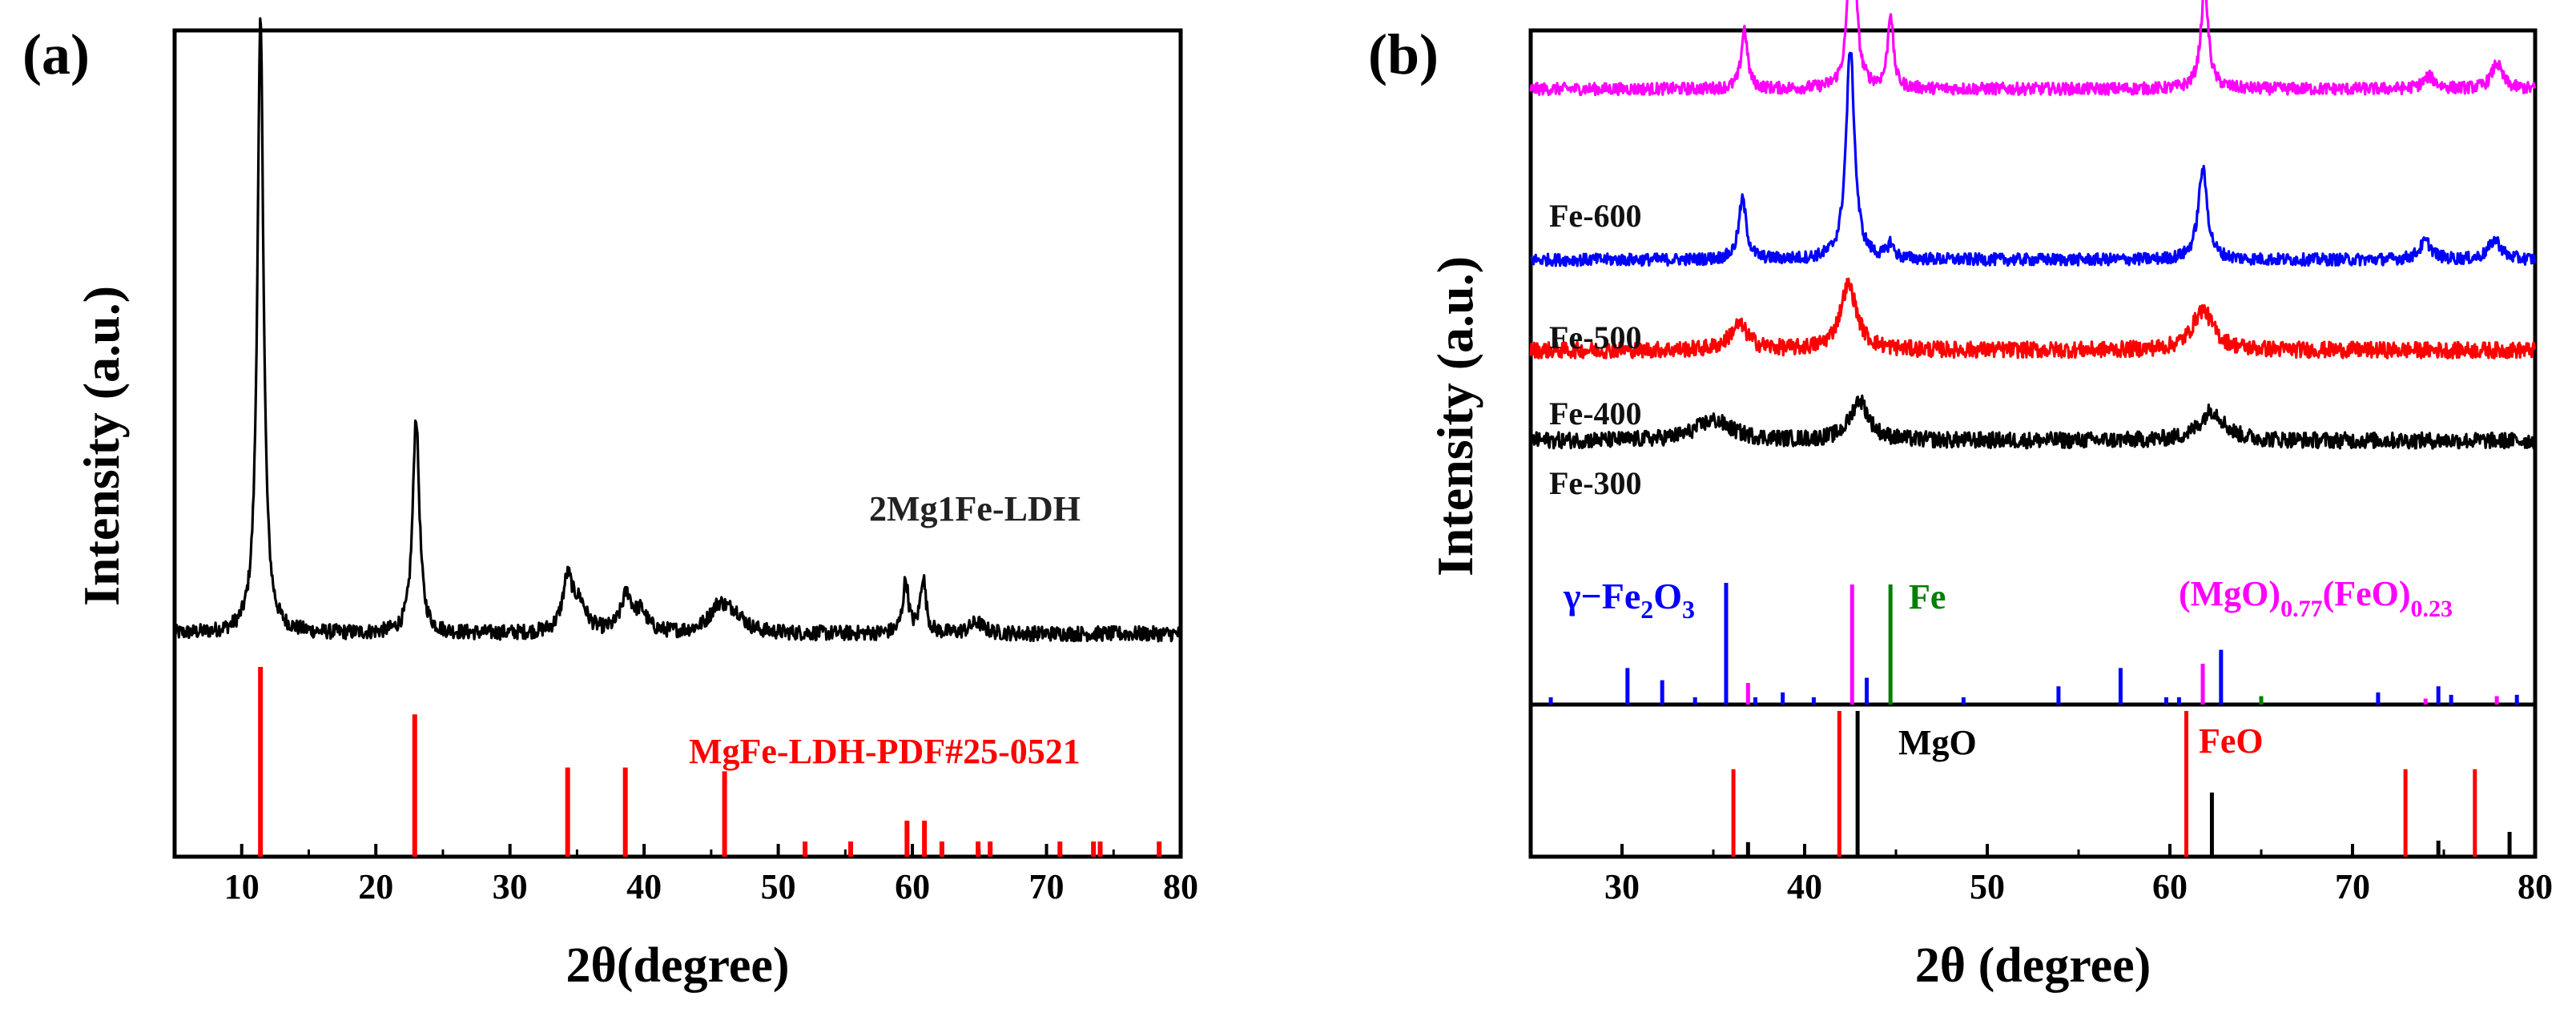  I want to click on fe500-label: Fe-500, so click(1596, 337).